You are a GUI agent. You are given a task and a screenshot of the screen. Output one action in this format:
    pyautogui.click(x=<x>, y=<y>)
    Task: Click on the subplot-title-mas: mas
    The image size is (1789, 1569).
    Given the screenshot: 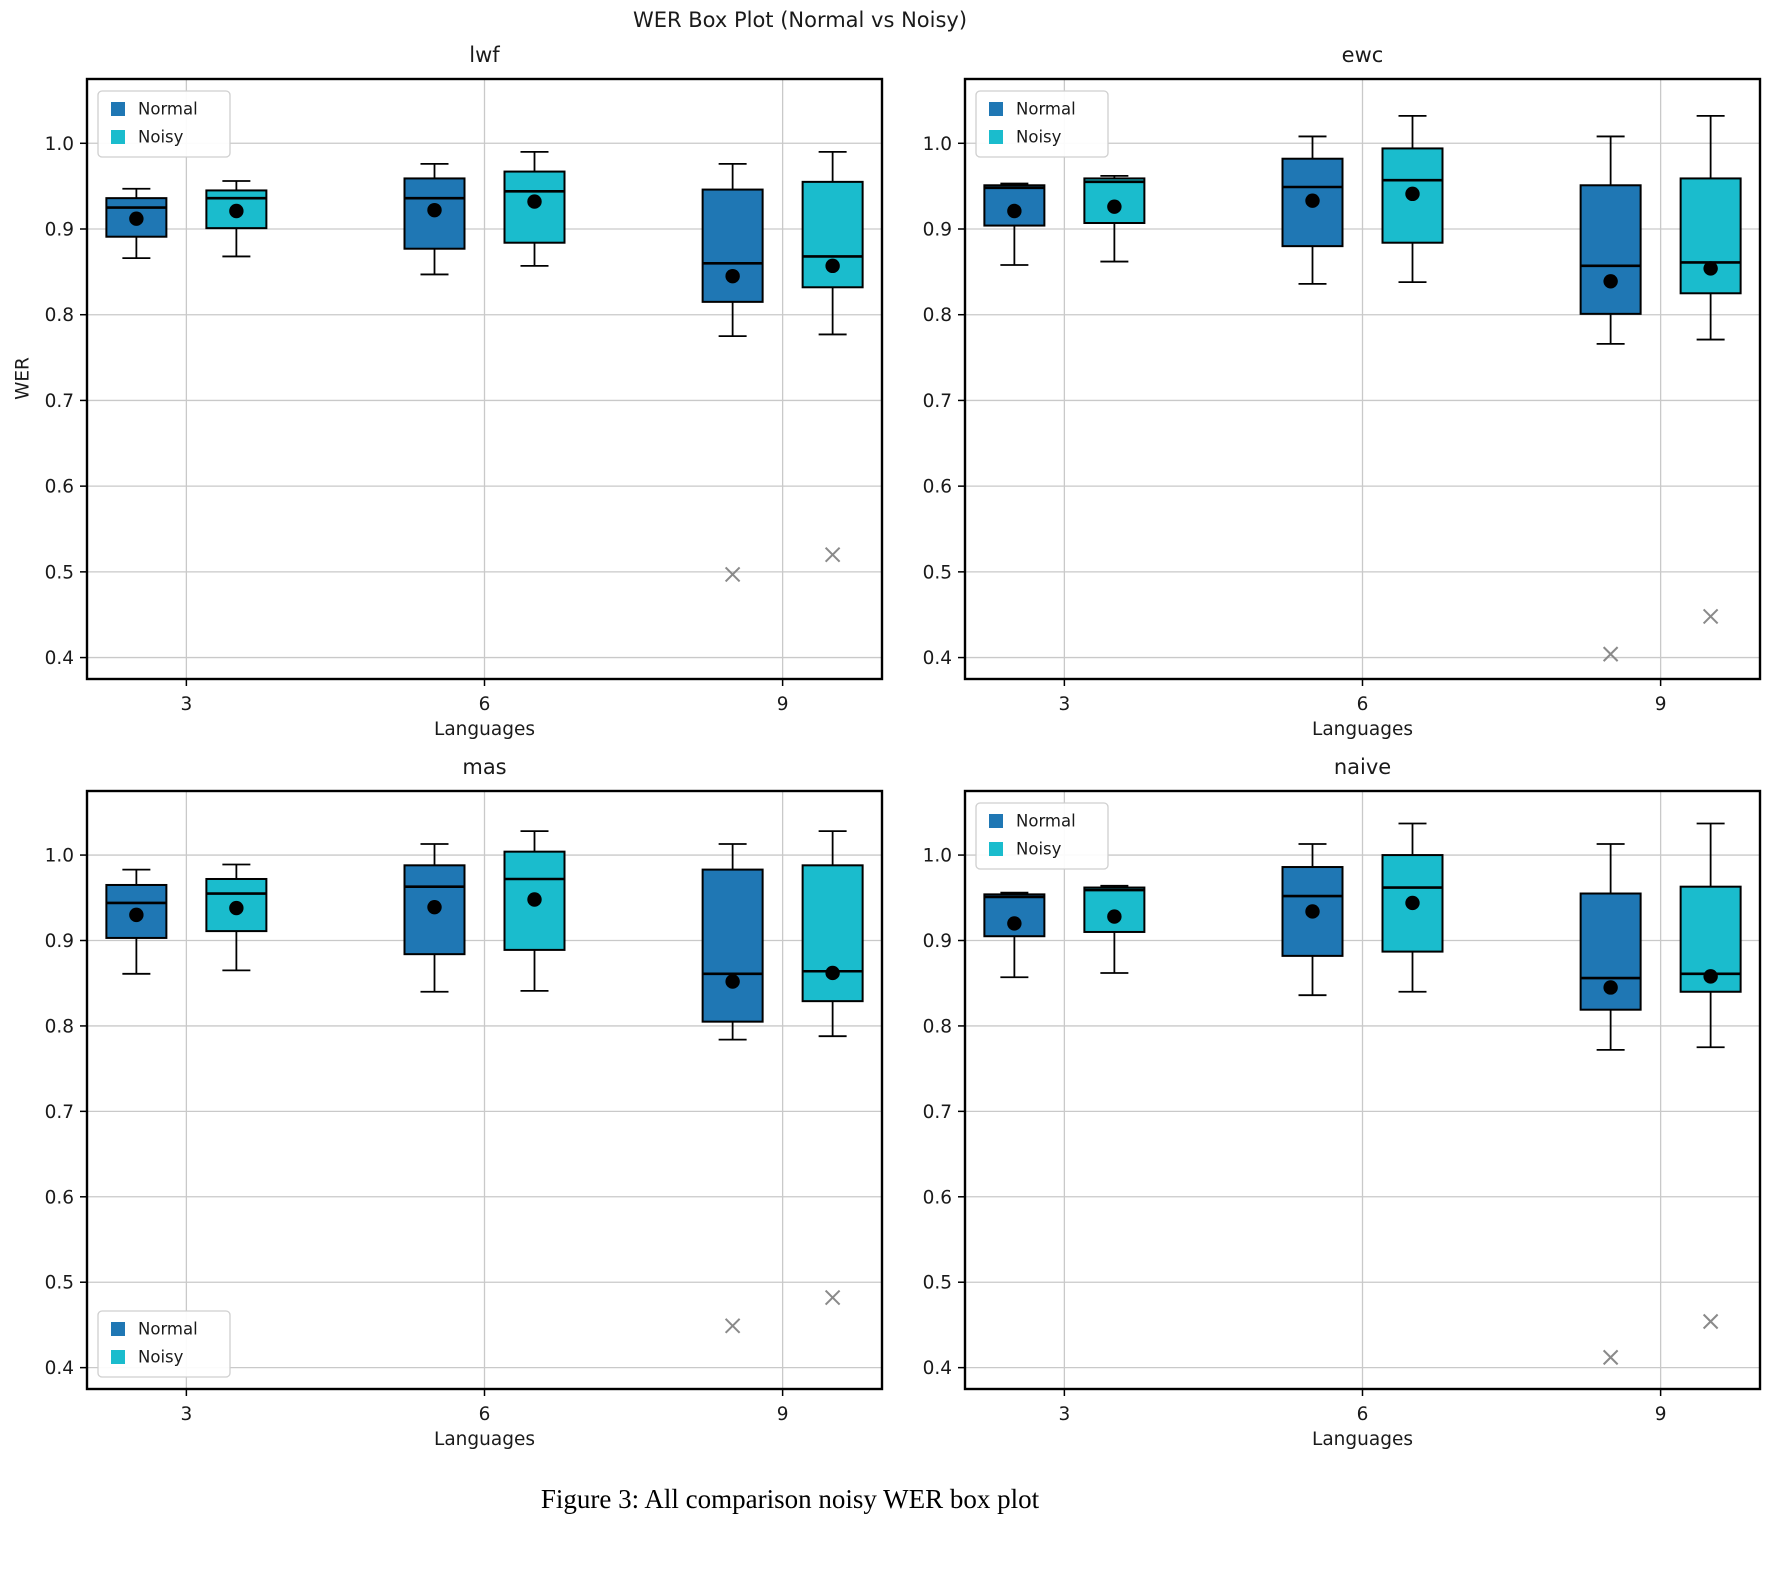 What is the action you would take?
    pyautogui.click(x=484, y=767)
    